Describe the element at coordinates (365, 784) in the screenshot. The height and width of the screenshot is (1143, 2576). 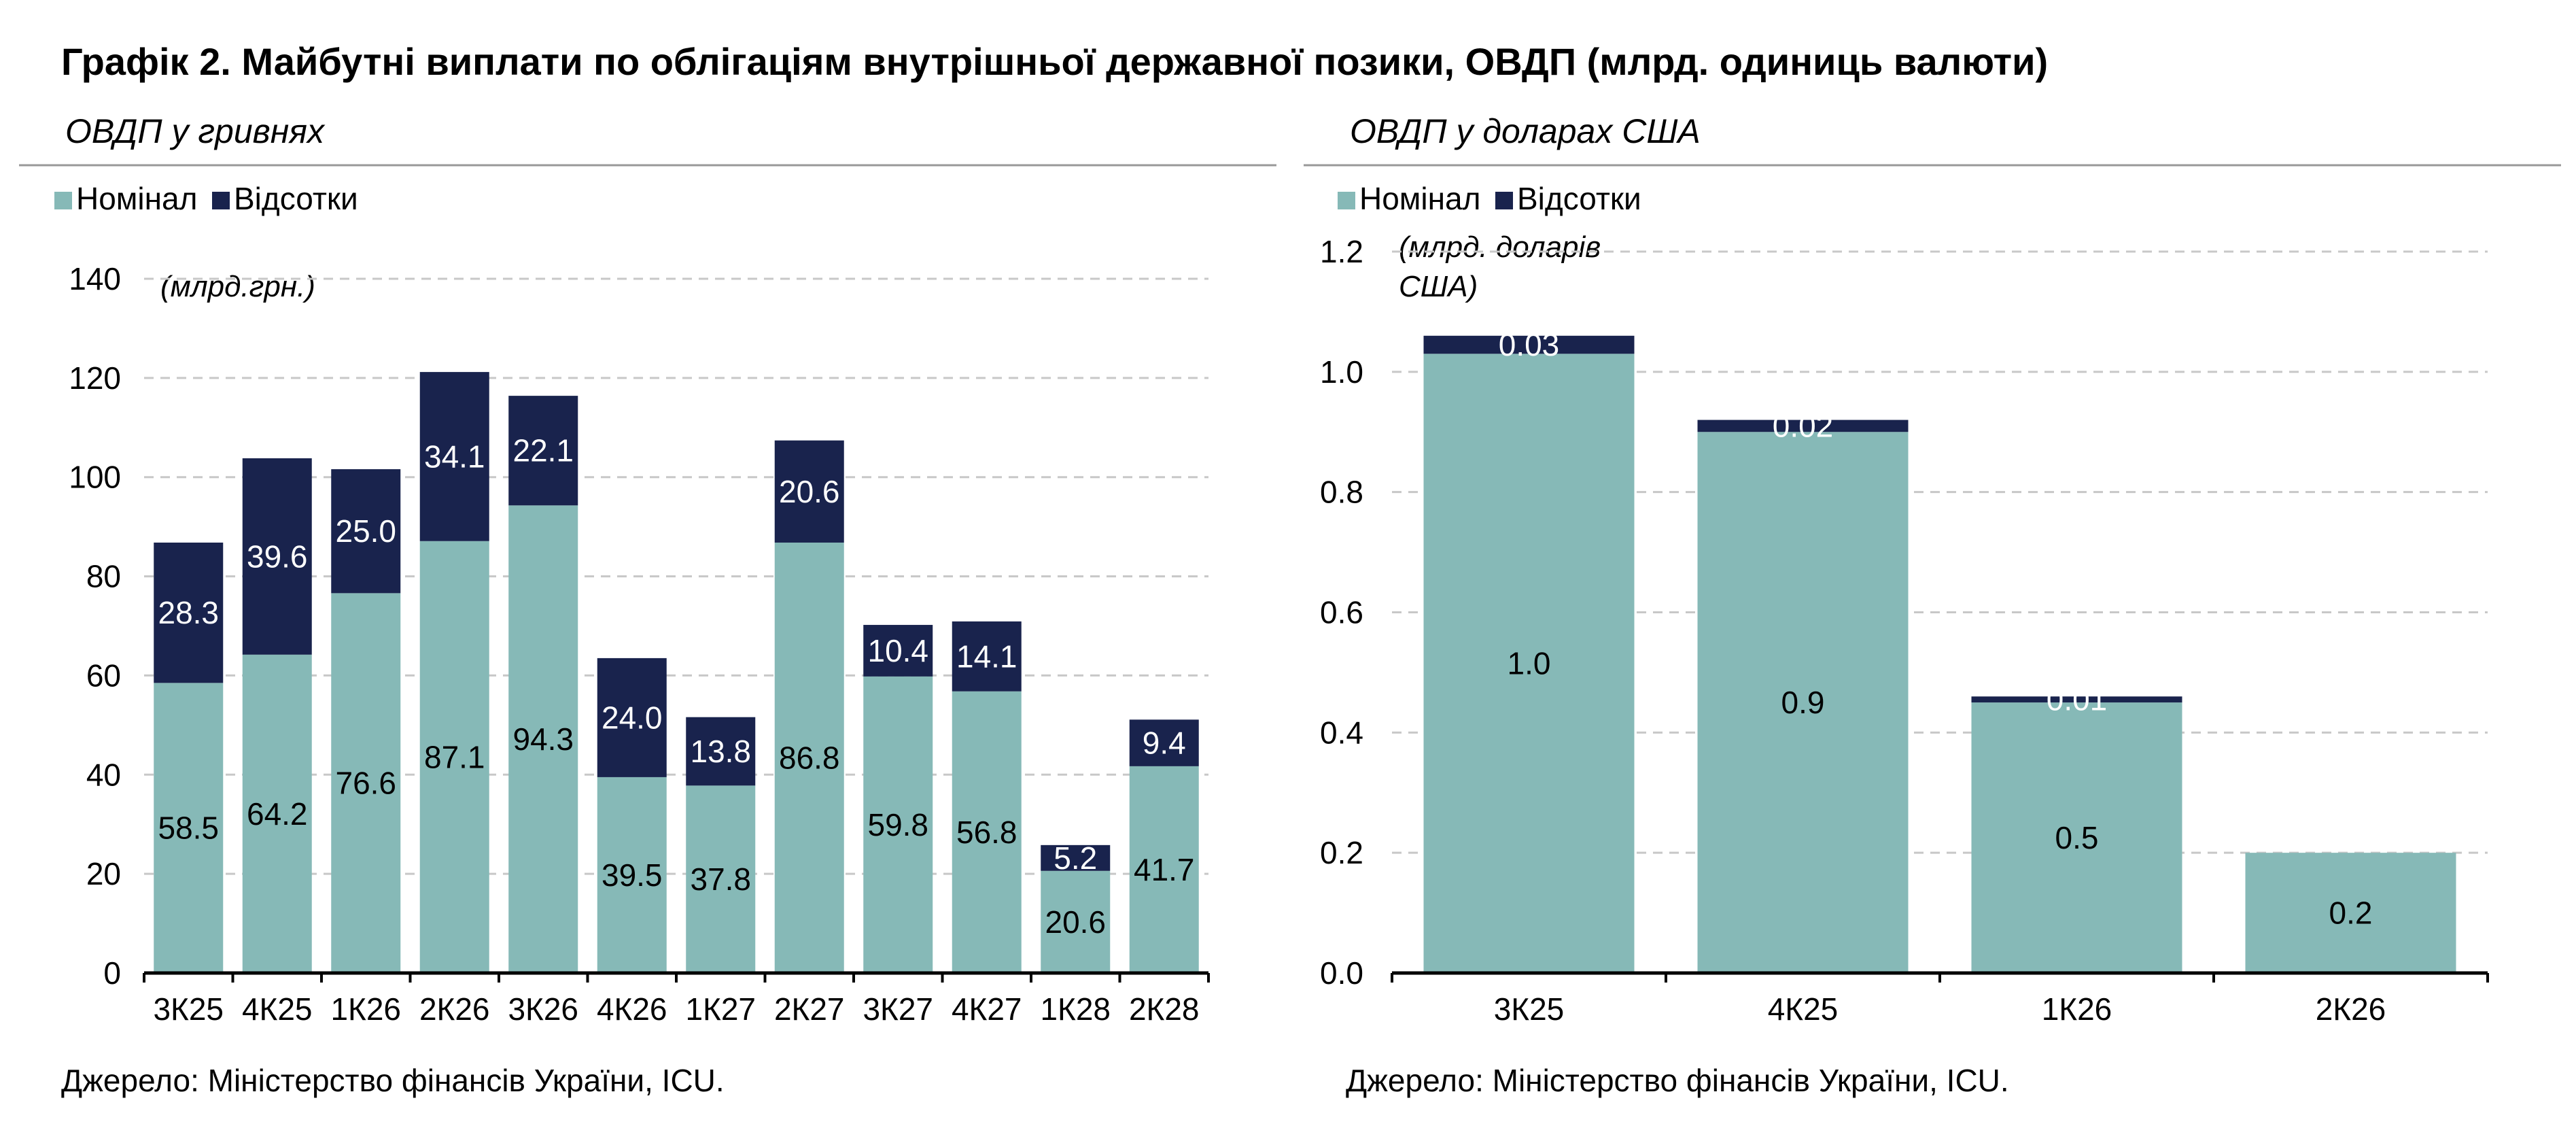
I see `left-label-nominal: 76.6` at that location.